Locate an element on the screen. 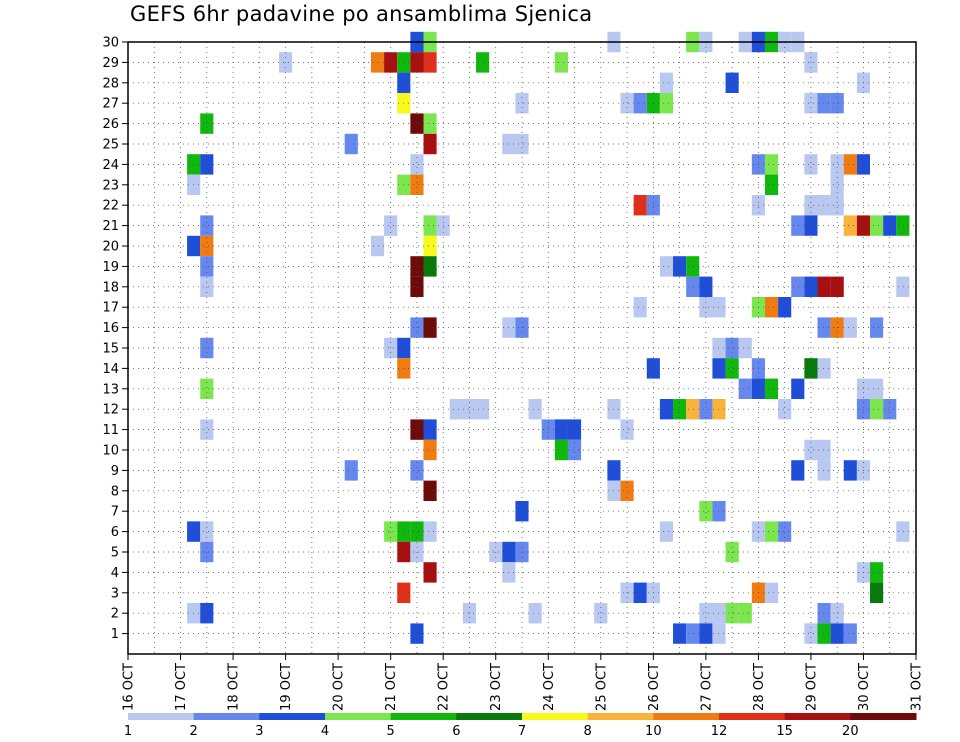 This screenshot has height=742, width=960. x-tick-label: 31 OCT is located at coordinates (917, 687).